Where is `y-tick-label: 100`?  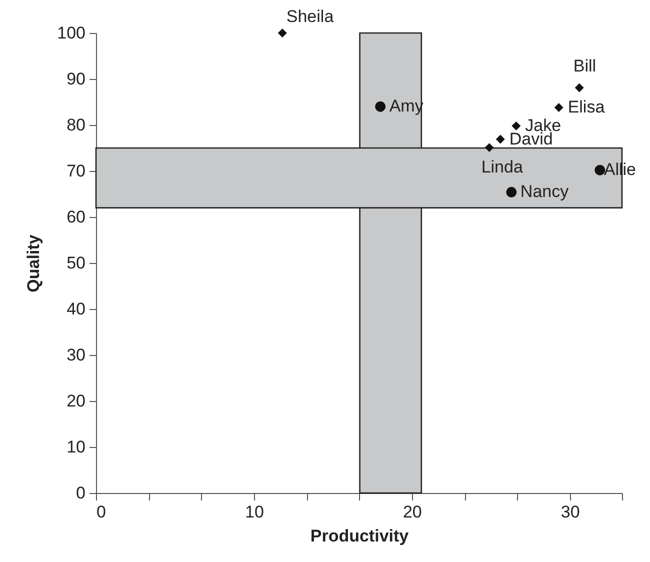 y-tick-label: 100 is located at coordinates (71, 33).